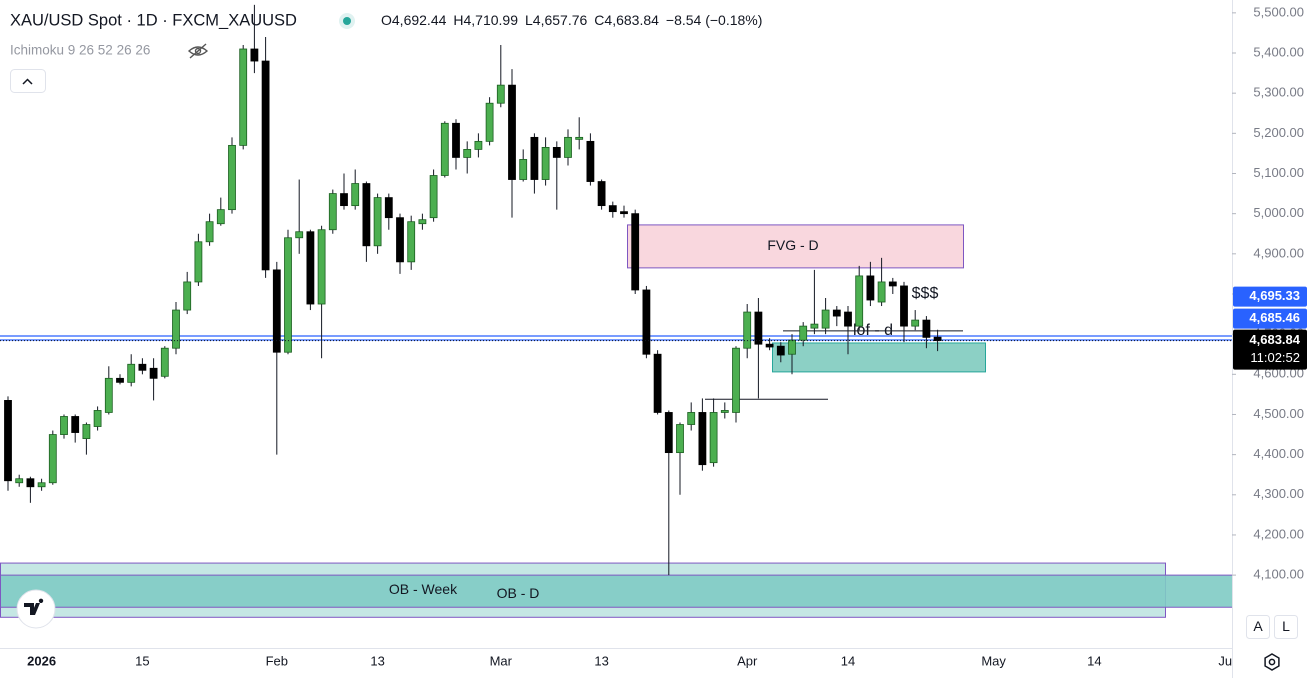  Describe the element at coordinates (1278, 51) in the screenshot. I see `y-tick-label: 5,400.00` at that location.